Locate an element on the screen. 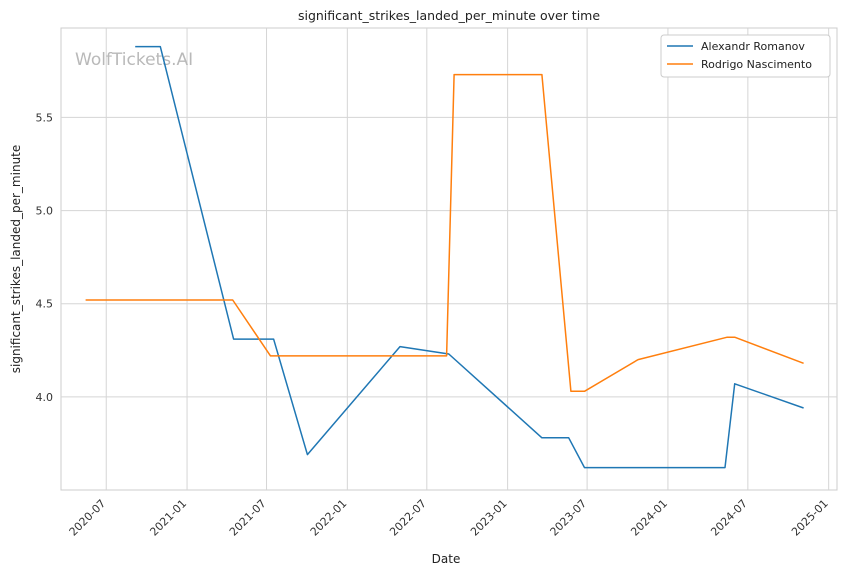  y-tick-label: 5.0 is located at coordinates (45, 211).